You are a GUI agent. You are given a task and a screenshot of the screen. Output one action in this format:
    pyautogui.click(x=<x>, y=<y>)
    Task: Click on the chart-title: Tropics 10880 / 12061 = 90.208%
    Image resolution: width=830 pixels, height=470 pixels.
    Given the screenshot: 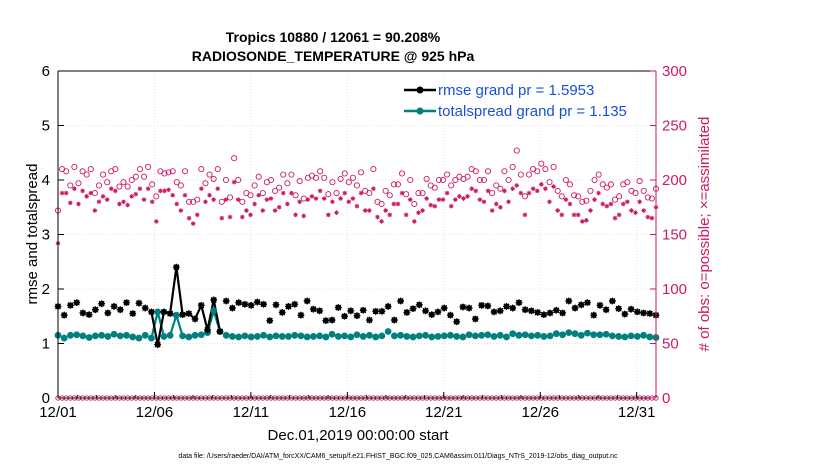 What is the action you would take?
    pyautogui.click(x=333, y=37)
    